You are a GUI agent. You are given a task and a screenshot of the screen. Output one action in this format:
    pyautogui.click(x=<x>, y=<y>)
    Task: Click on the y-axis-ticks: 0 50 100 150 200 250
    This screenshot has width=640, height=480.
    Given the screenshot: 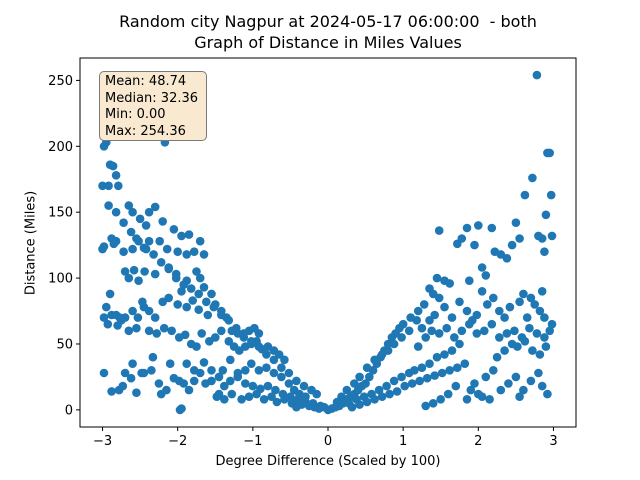 What is the action you would take?
    pyautogui.click(x=64, y=246)
    